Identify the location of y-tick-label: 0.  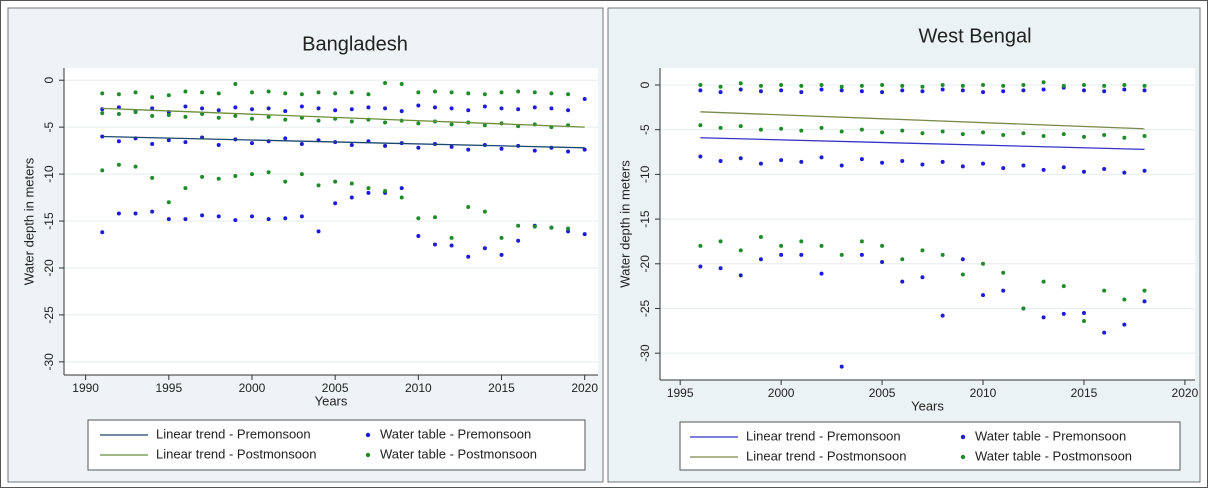
(645, 84).